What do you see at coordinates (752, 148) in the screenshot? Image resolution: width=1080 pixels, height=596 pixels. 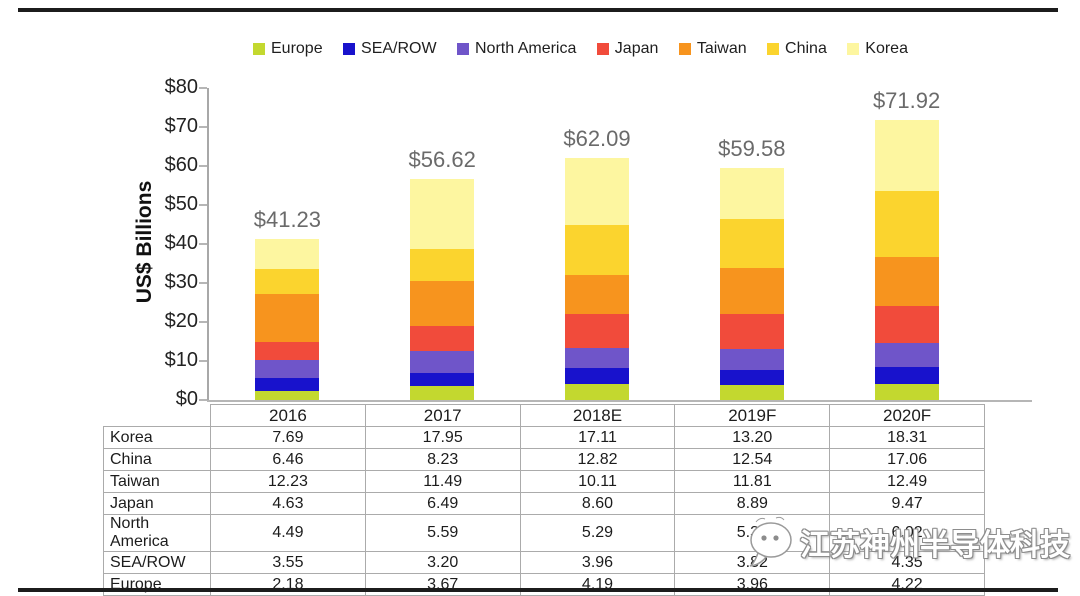 I see `bar-total-label-2019f: $59.58` at bounding box center [752, 148].